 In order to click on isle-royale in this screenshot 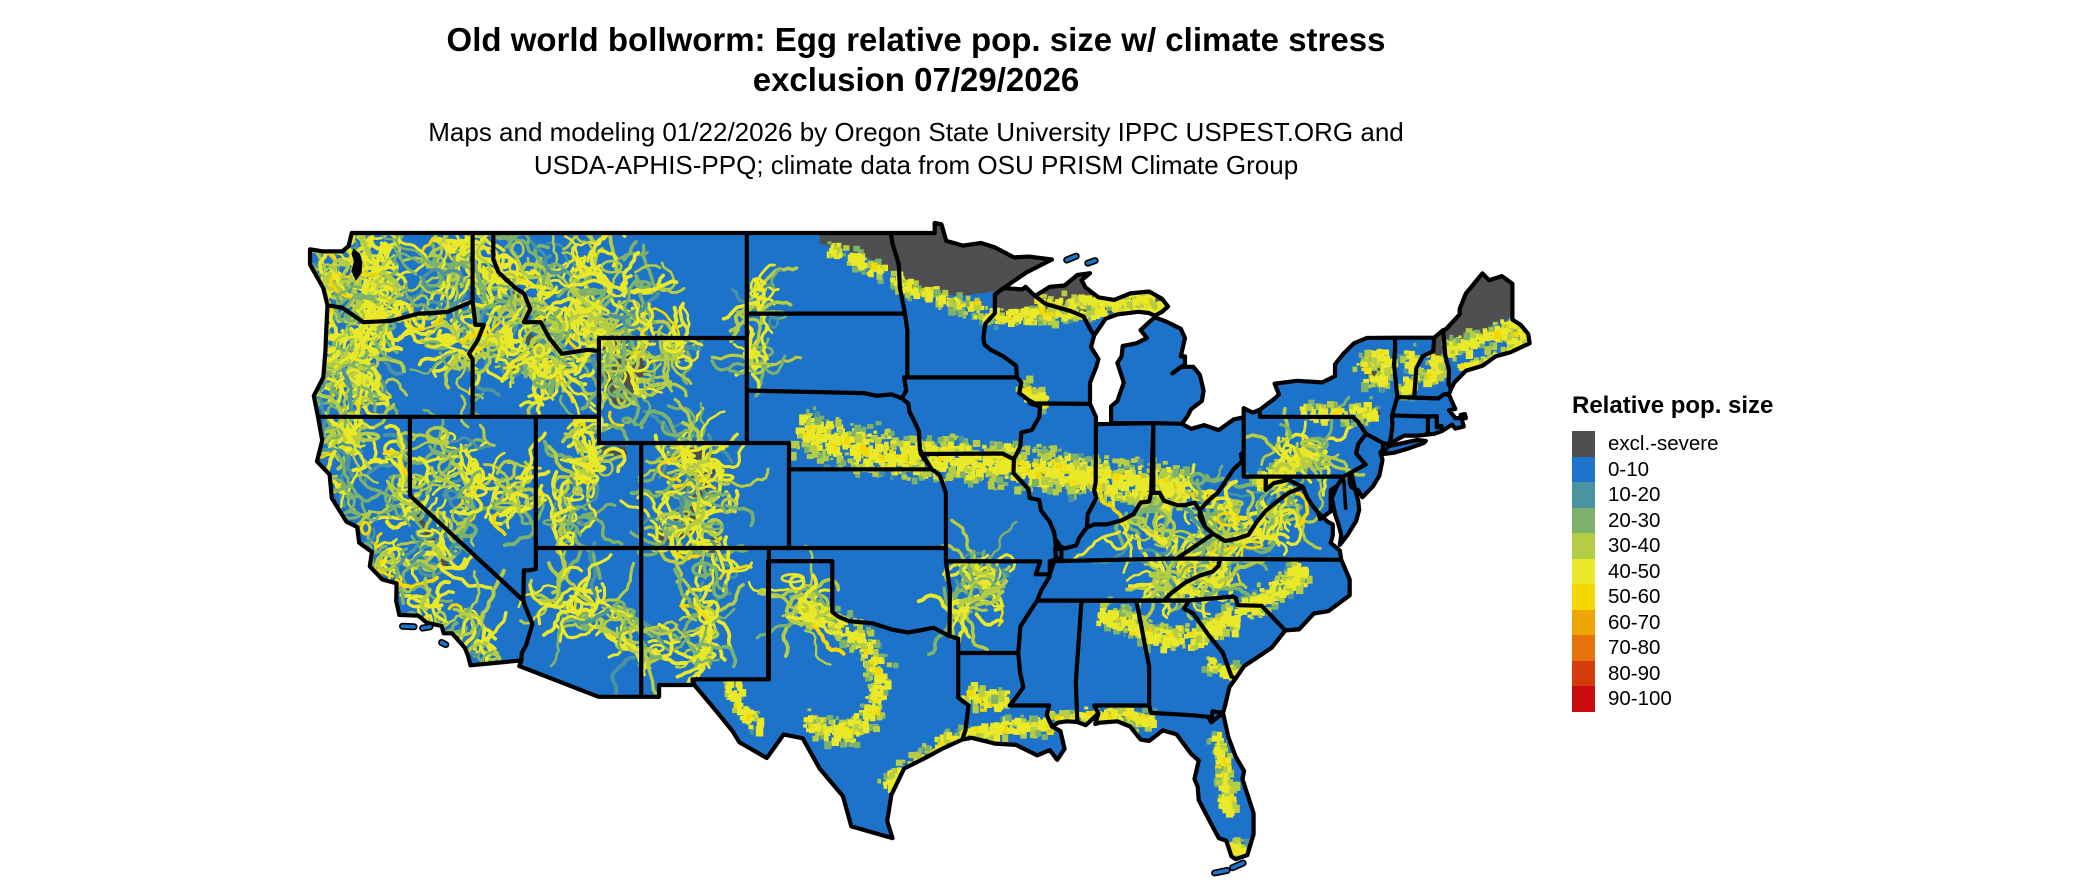, I will do `click(1071, 258)`.